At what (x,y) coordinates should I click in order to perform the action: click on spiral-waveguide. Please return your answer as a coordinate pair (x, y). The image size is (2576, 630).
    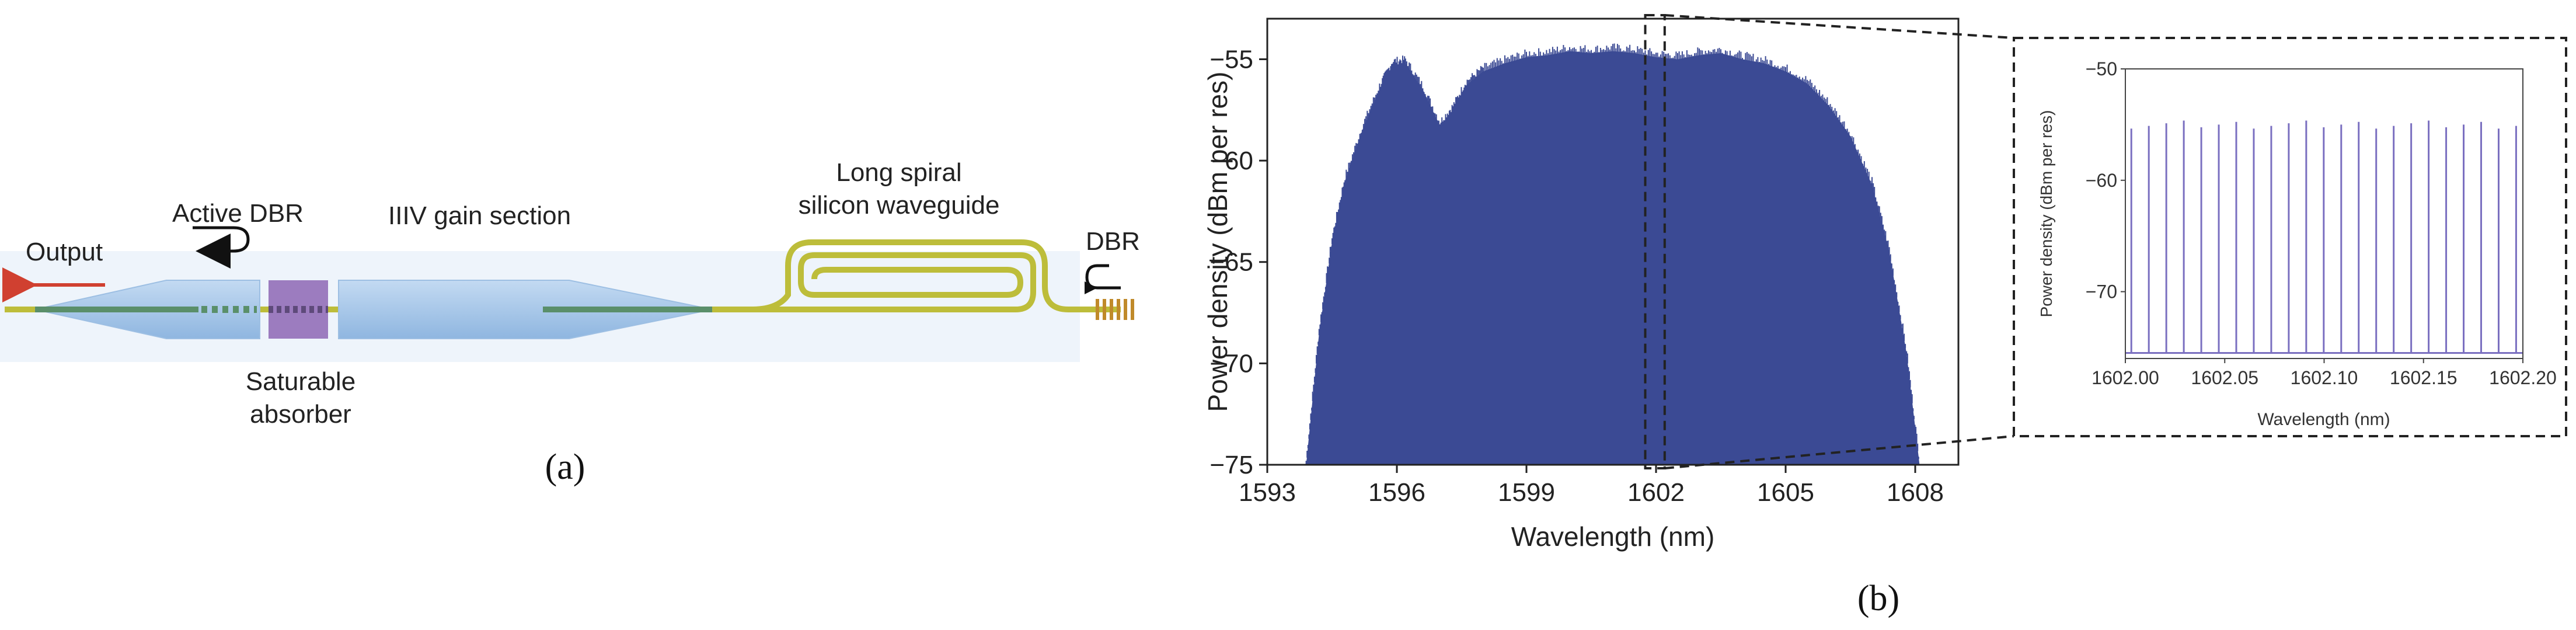
    Looking at the image, I should click on (930, 275).